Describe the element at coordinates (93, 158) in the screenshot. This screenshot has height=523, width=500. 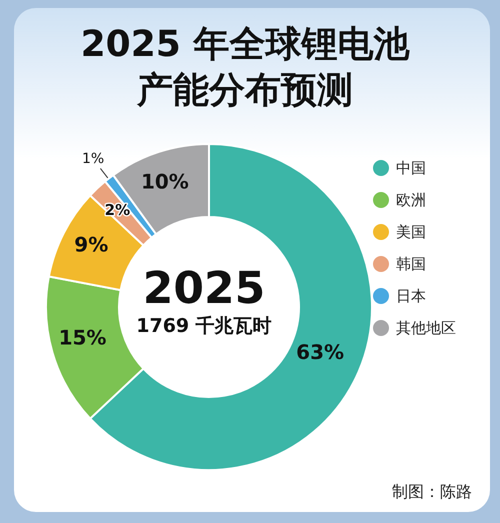
I see `data-label: 1%` at that location.